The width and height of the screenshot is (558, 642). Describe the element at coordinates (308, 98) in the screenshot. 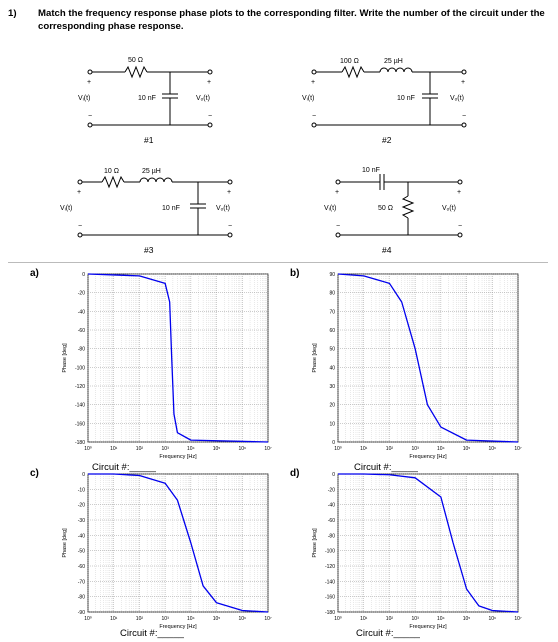

I see `circuit-2-vin: Vᵢ(t)` at that location.